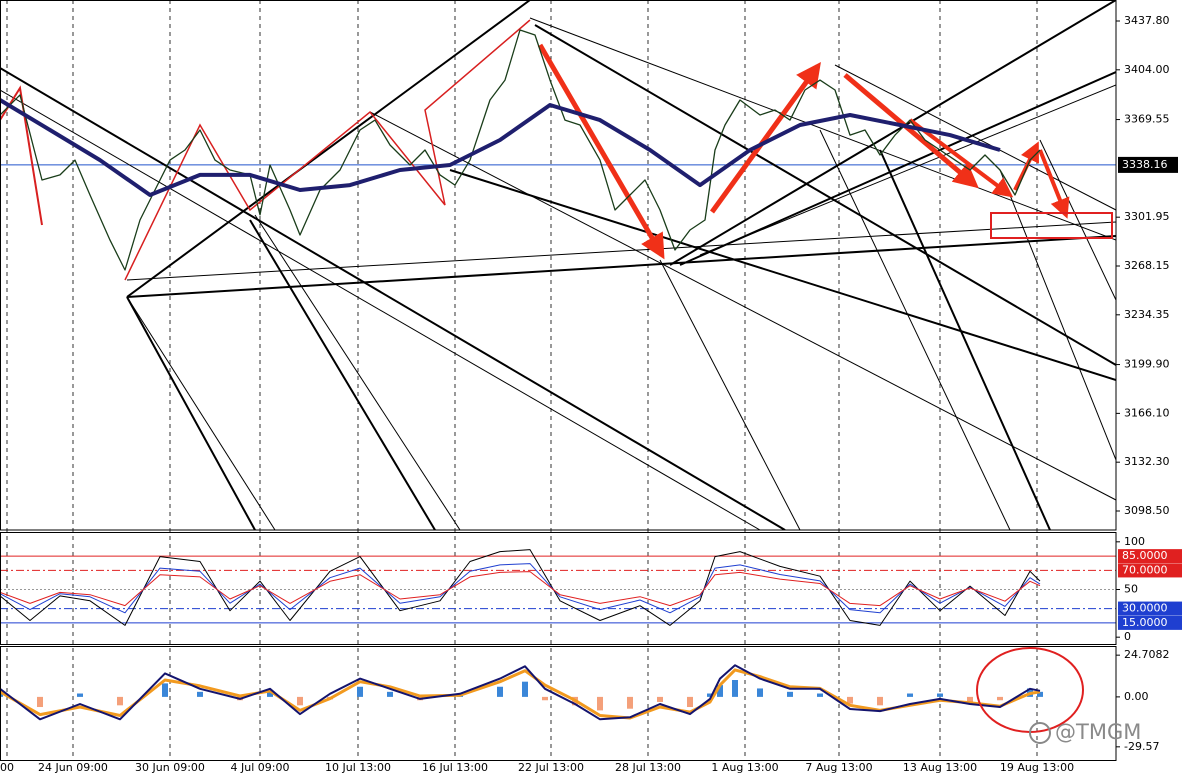 This screenshot has height=775, width=1184. What do you see at coordinates (1147, 20) in the screenshot?
I see `y-tick-label: 3437.80` at bounding box center [1147, 20].